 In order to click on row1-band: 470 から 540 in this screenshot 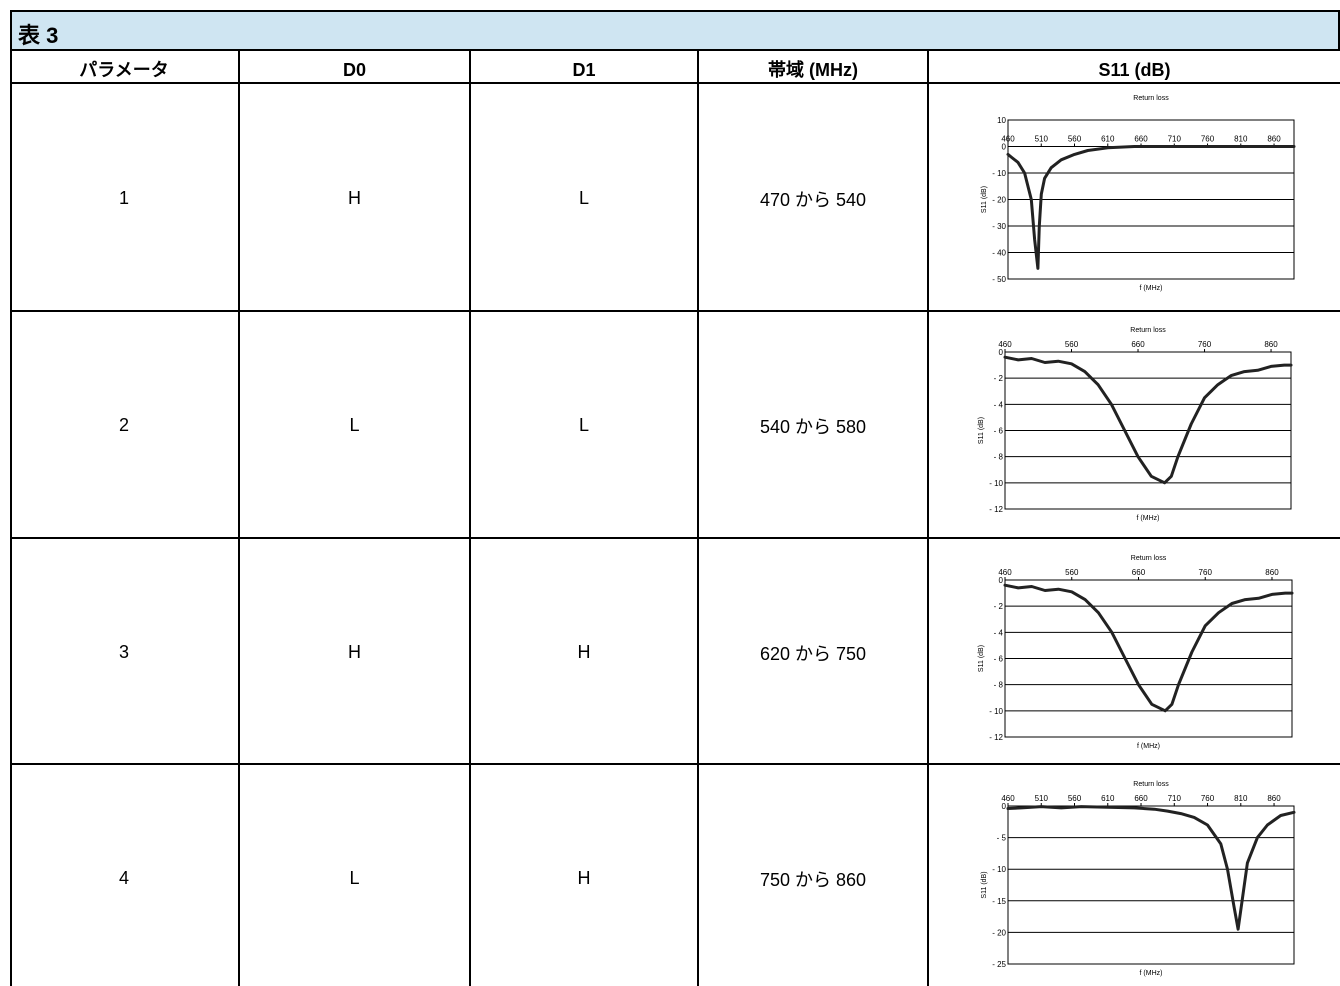, I will do `click(813, 200)`.